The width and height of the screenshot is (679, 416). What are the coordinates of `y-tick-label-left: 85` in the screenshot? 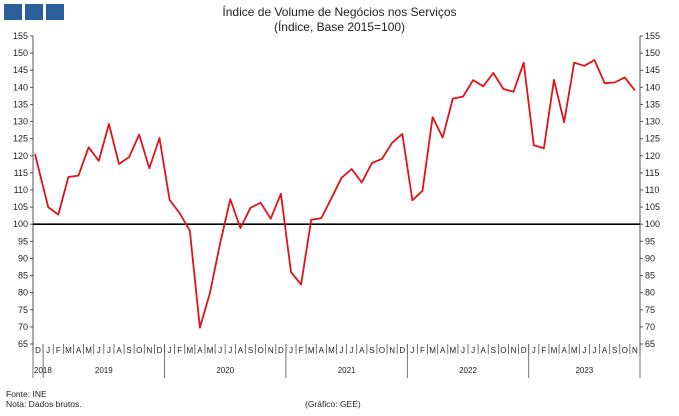 It's located at (23, 276).